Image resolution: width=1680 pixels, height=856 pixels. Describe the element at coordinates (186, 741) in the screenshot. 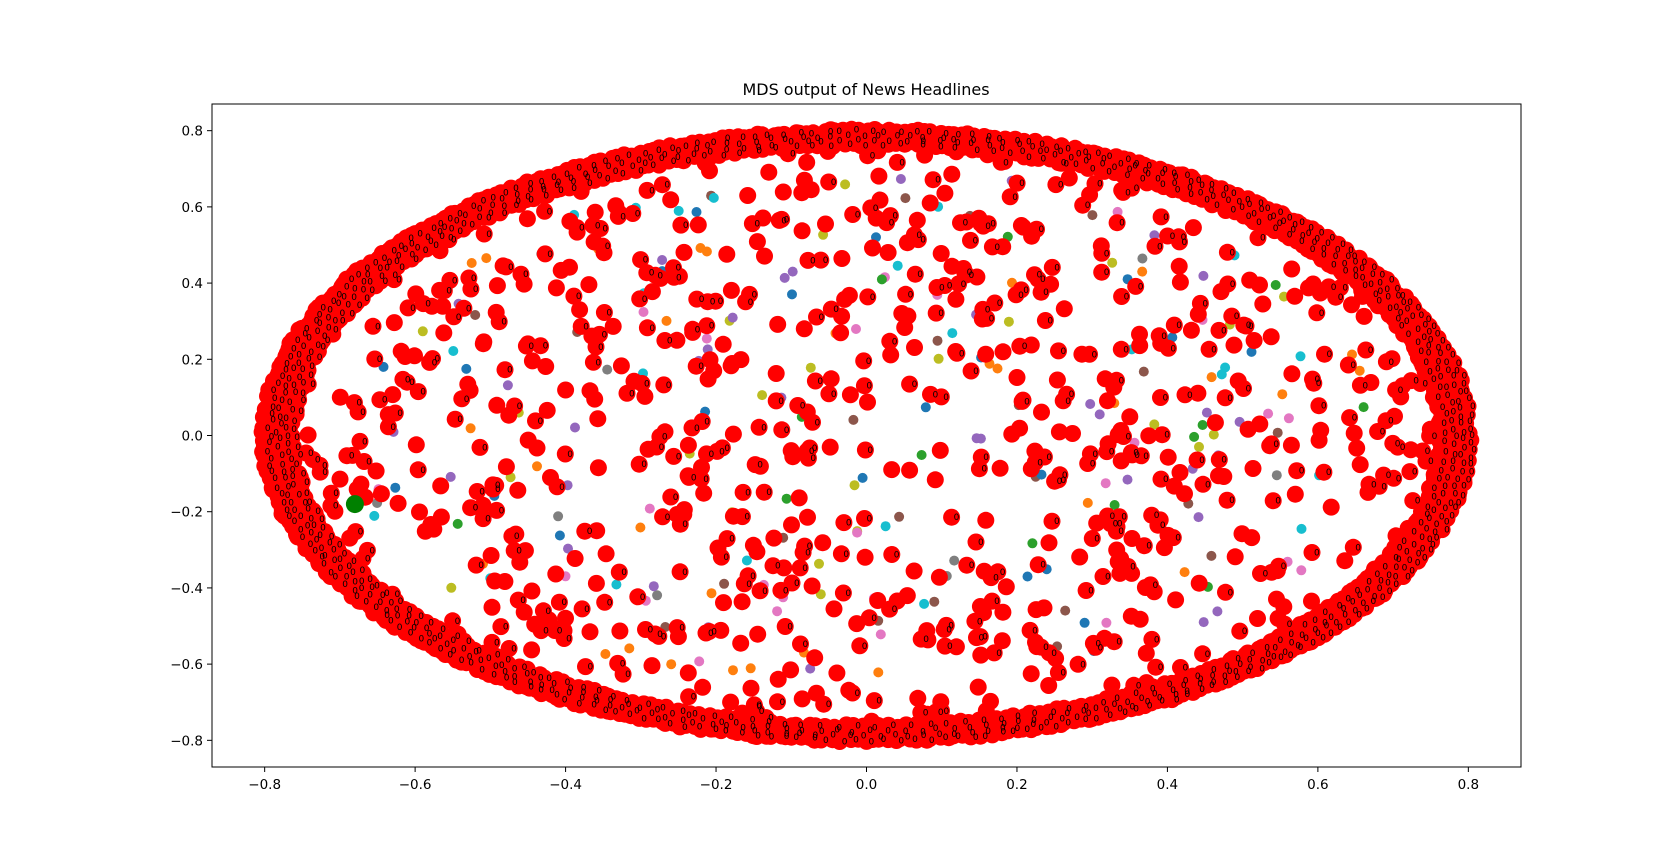

I see `y-tick-label: −0.8` at that location.